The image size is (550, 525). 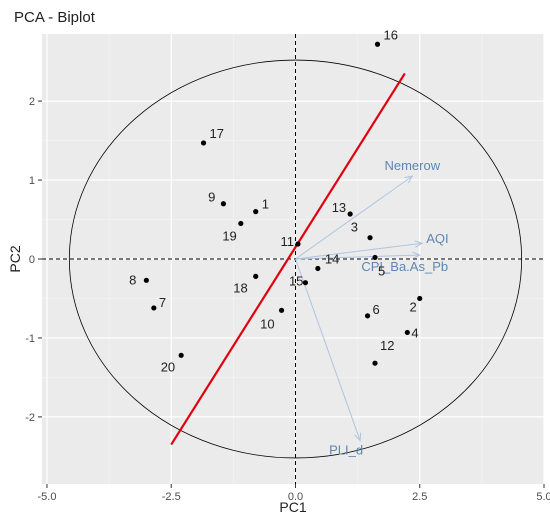 What do you see at coordinates (296, 281) in the screenshot?
I see `point-label: 15` at bounding box center [296, 281].